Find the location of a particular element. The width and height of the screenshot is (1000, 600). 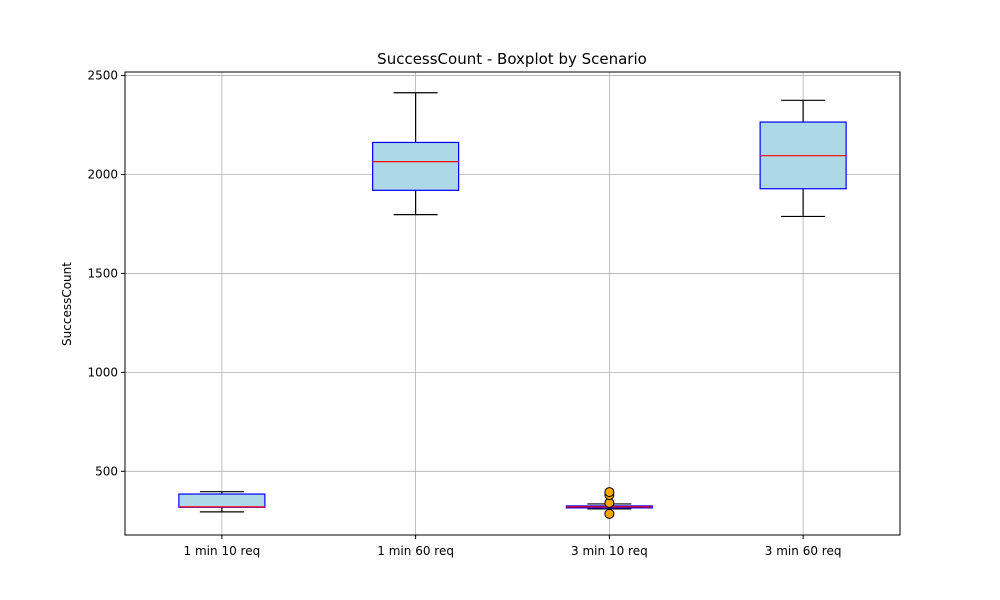

y-tick-label-3: 2000 is located at coordinates (102, 174).